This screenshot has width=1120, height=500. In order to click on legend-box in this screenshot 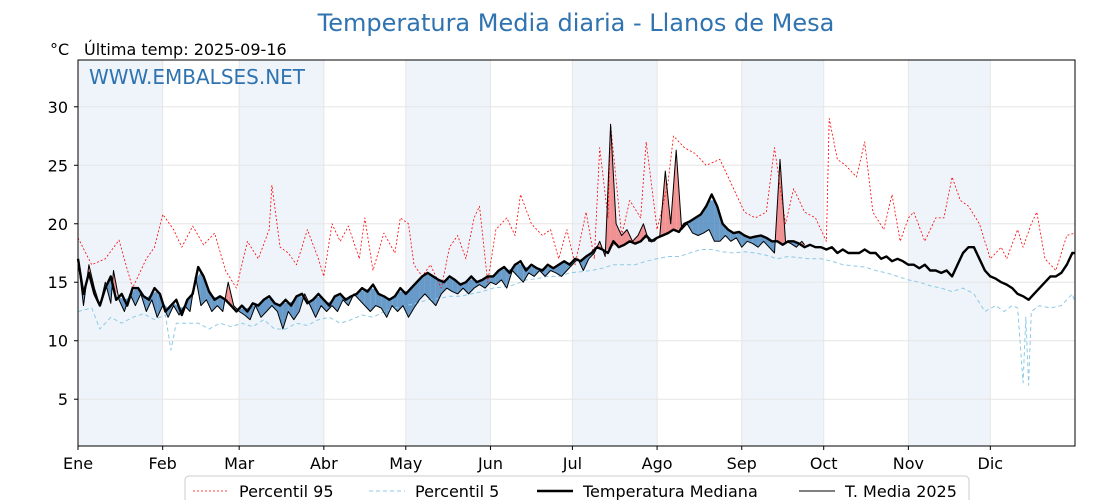, I will do `click(577, 487)`.